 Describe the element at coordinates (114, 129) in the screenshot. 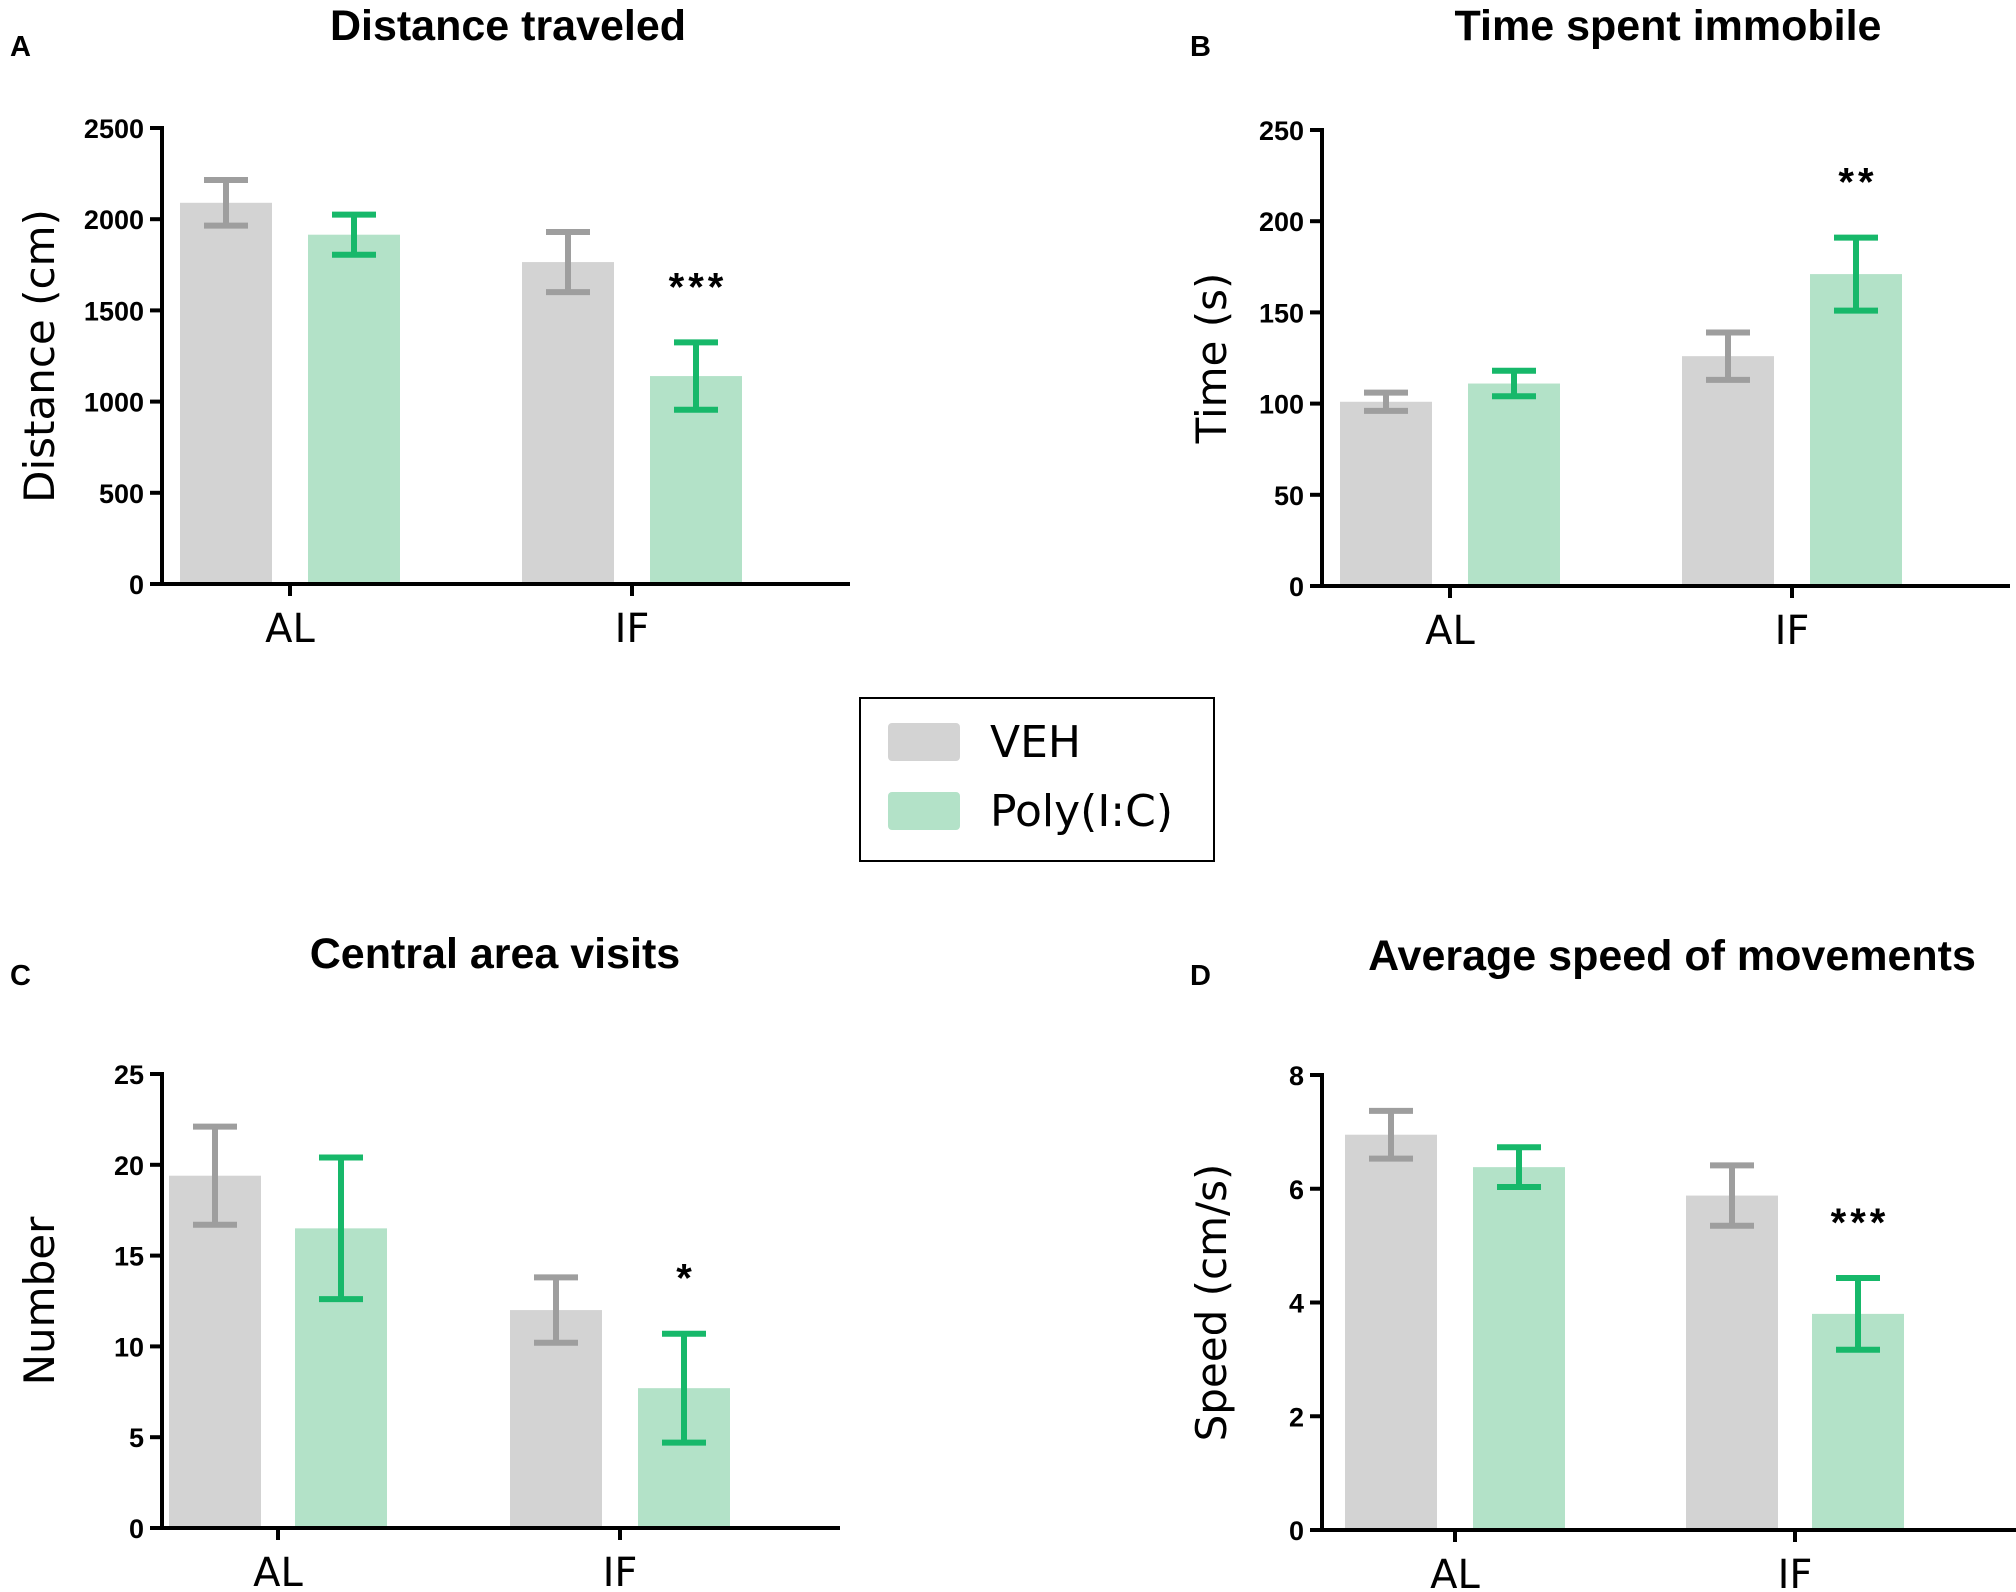

I see `y-tick-label: 2500` at that location.